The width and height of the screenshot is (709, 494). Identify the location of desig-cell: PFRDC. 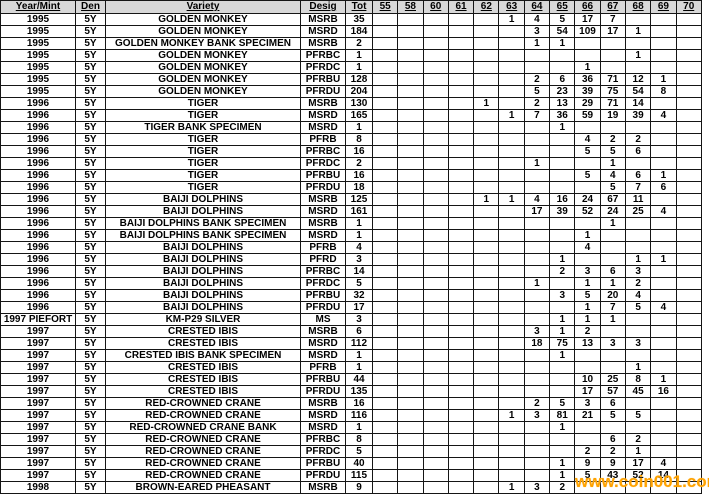
(323, 283).